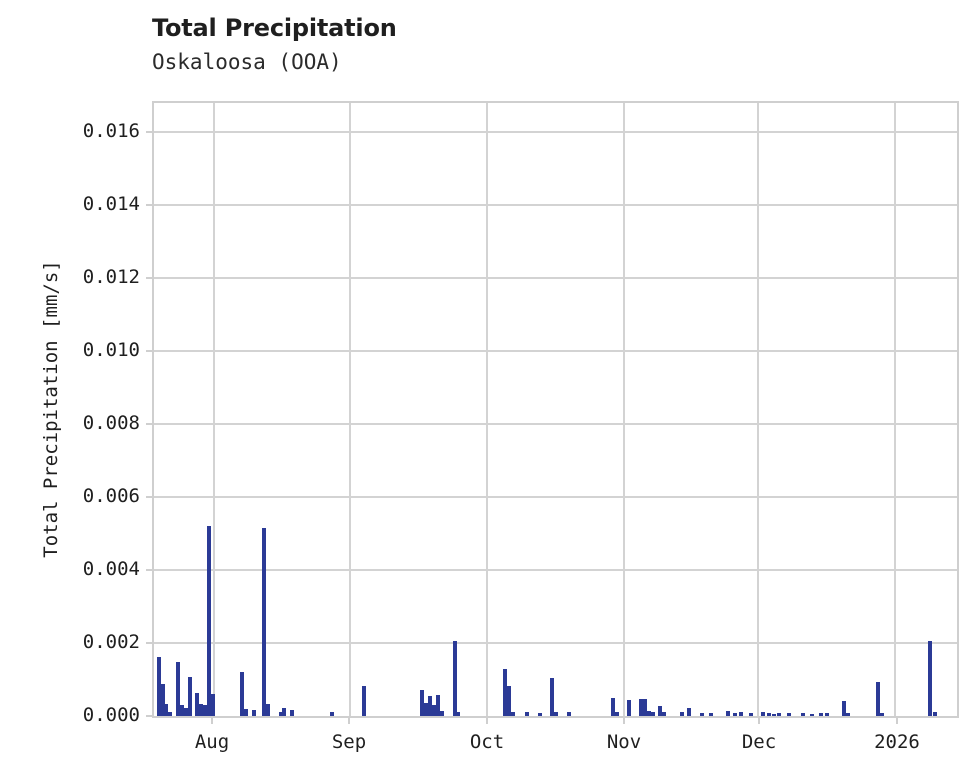 This screenshot has width=980, height=780. What do you see at coordinates (111, 423) in the screenshot?
I see `y-tick-label: 0.008` at bounding box center [111, 423].